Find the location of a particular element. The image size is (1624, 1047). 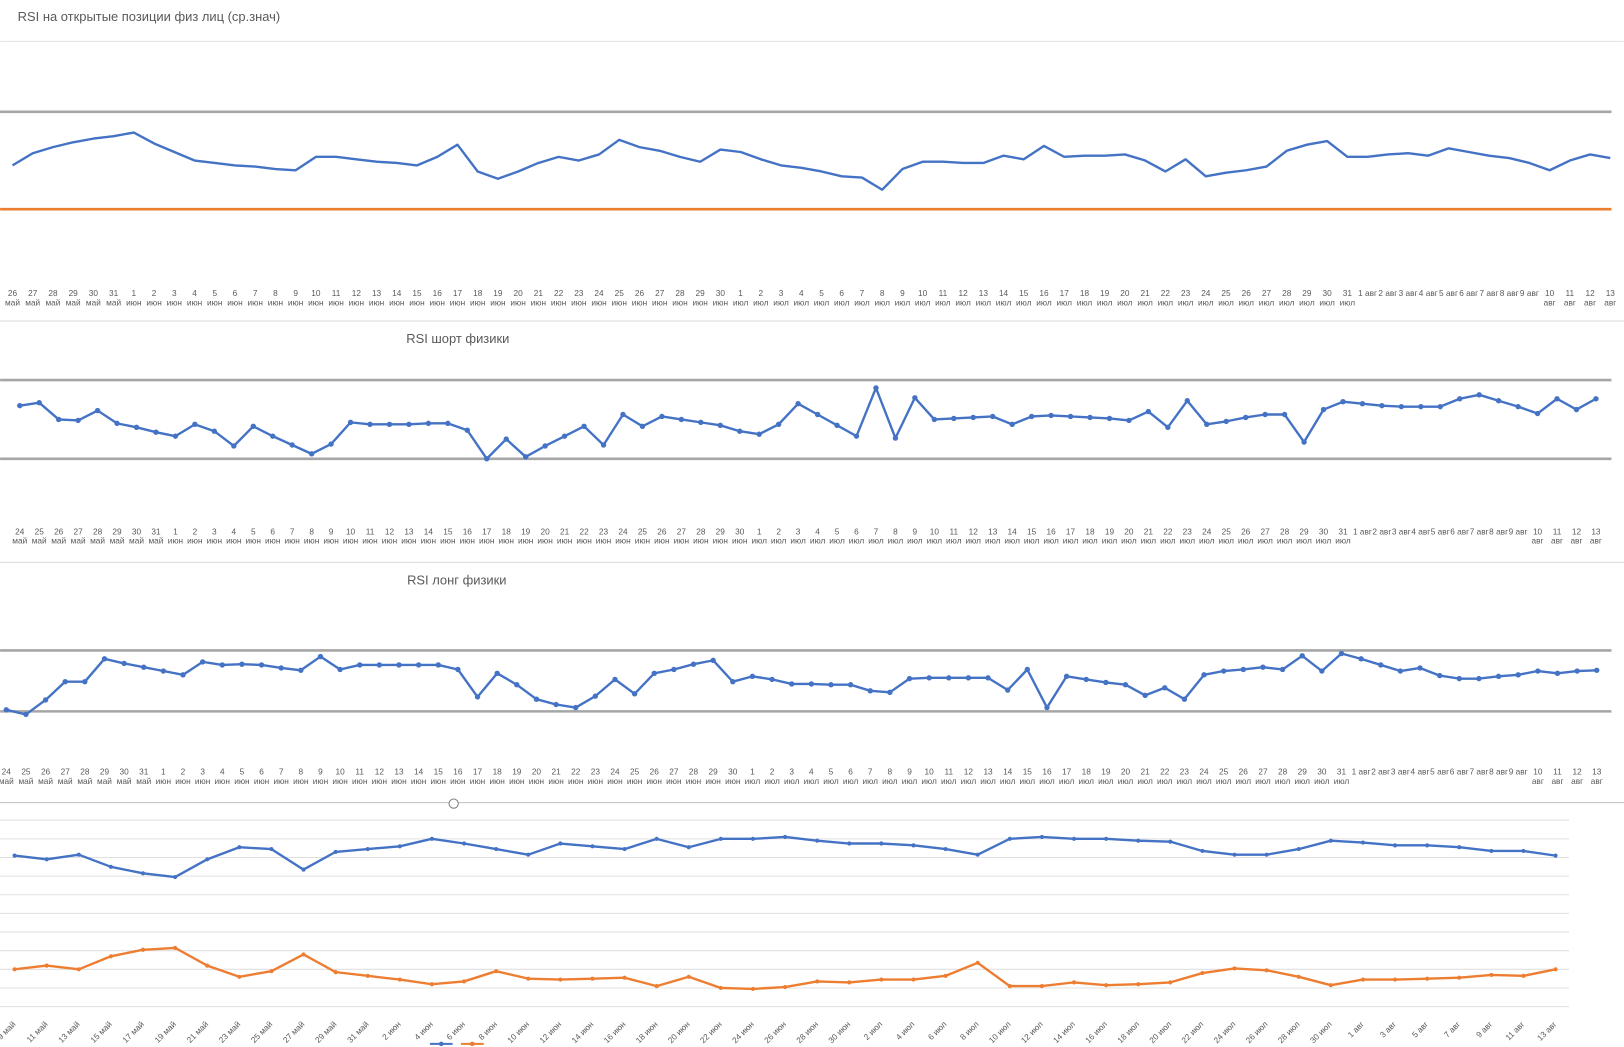

x-tick-text: 24 июн is located at coordinates (615, 777).